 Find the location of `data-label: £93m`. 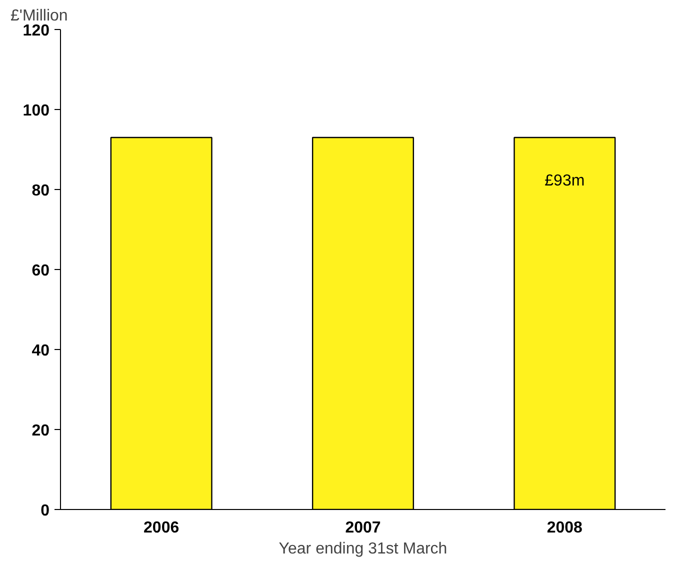

data-label: £93m is located at coordinates (564, 181).